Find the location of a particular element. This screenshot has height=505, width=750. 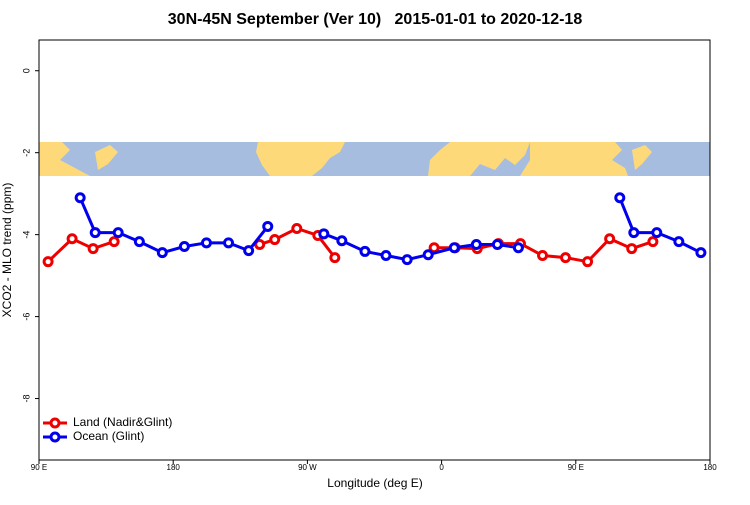

y-tick-label: -2 is located at coordinates (26, 153).